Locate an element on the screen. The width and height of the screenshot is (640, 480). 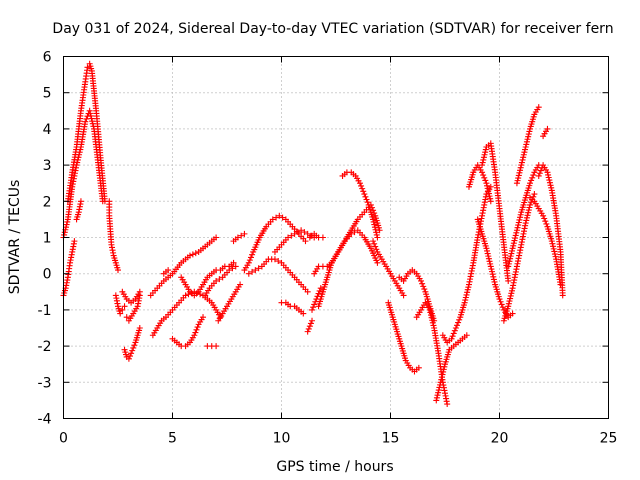
y-tick-label: 1 is located at coordinates (47, 239).